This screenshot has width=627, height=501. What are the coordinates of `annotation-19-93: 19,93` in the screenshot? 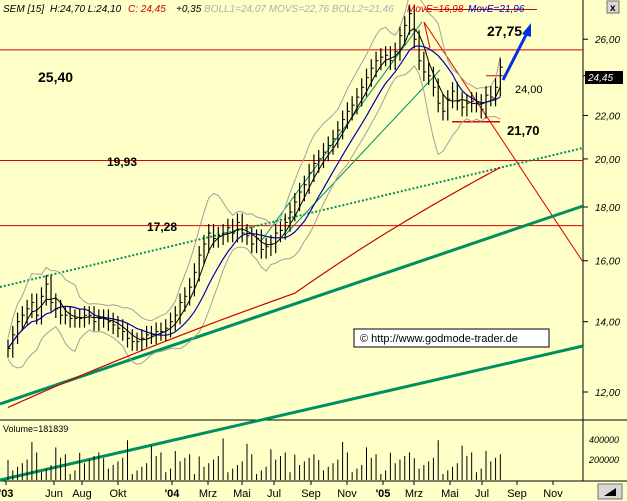 It's located at (122, 162).